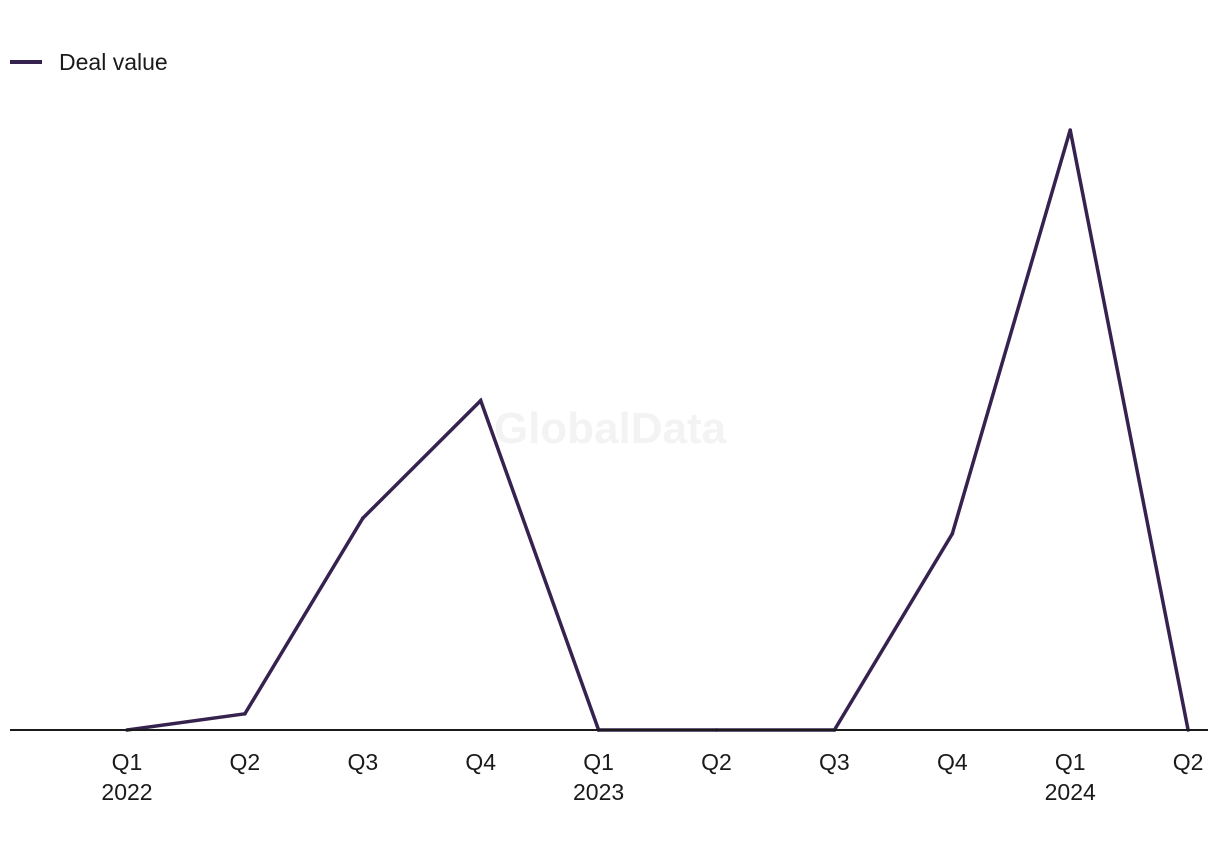 This screenshot has height=850, width=1220. What do you see at coordinates (652, 777) in the screenshot?
I see `x-axis-ticks: Q1 2022 Q2 Q3 Q4 Q1 2023 Q2 Q3 Q4 Q1 2024 Q2` at bounding box center [652, 777].